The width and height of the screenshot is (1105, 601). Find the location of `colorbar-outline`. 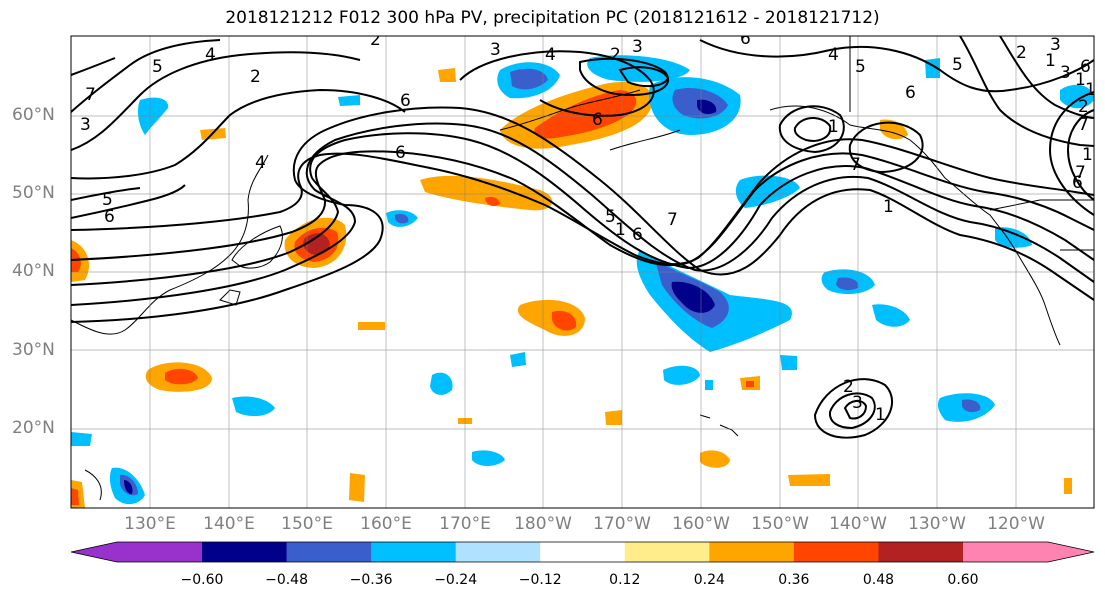

colorbar-outline is located at coordinates (582, 552).